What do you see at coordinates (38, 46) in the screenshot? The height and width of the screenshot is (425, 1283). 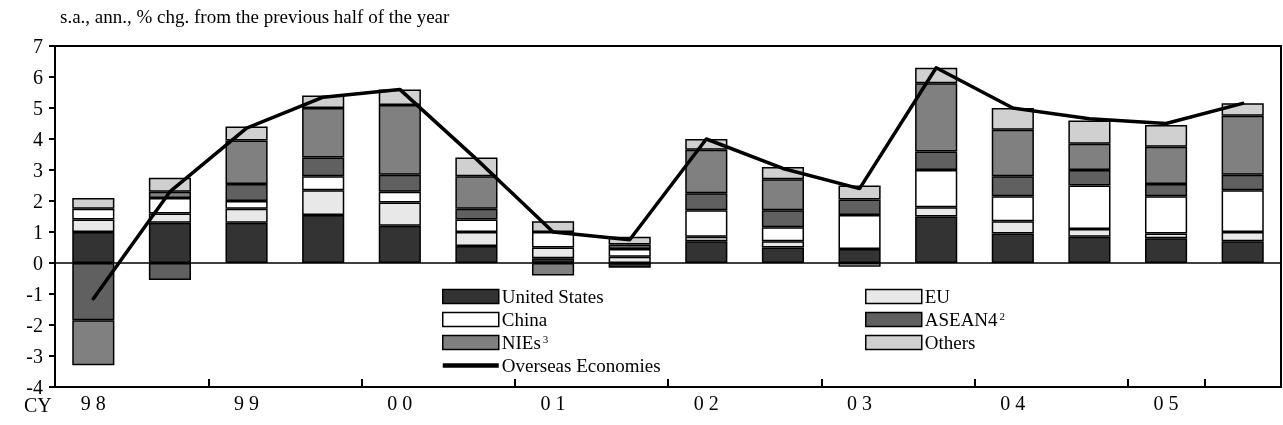 I see `y-tick-label: 7` at bounding box center [38, 46].